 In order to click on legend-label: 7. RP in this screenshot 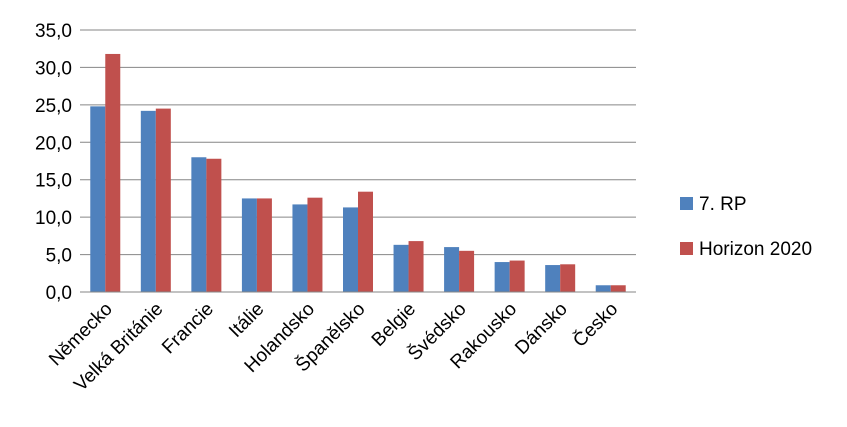, I will do `click(723, 204)`.